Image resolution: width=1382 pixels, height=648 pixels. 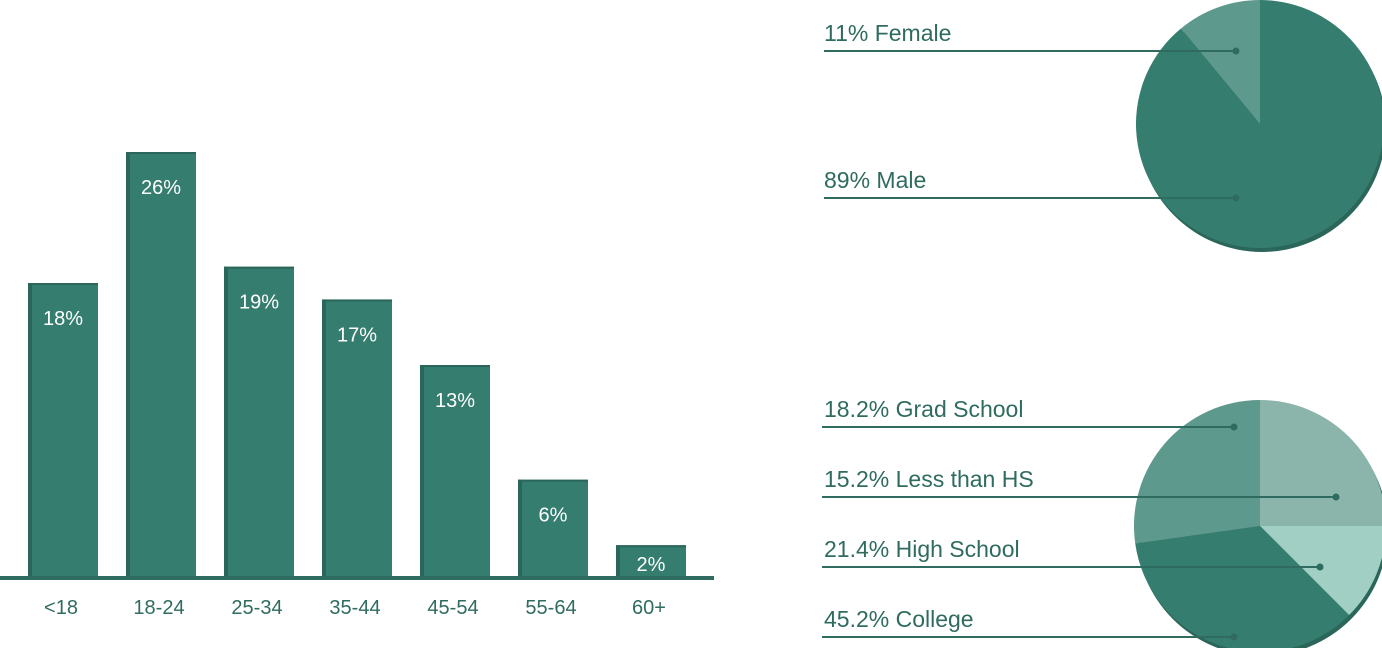 I want to click on x-tick-label: 55-64, so click(x=550, y=608).